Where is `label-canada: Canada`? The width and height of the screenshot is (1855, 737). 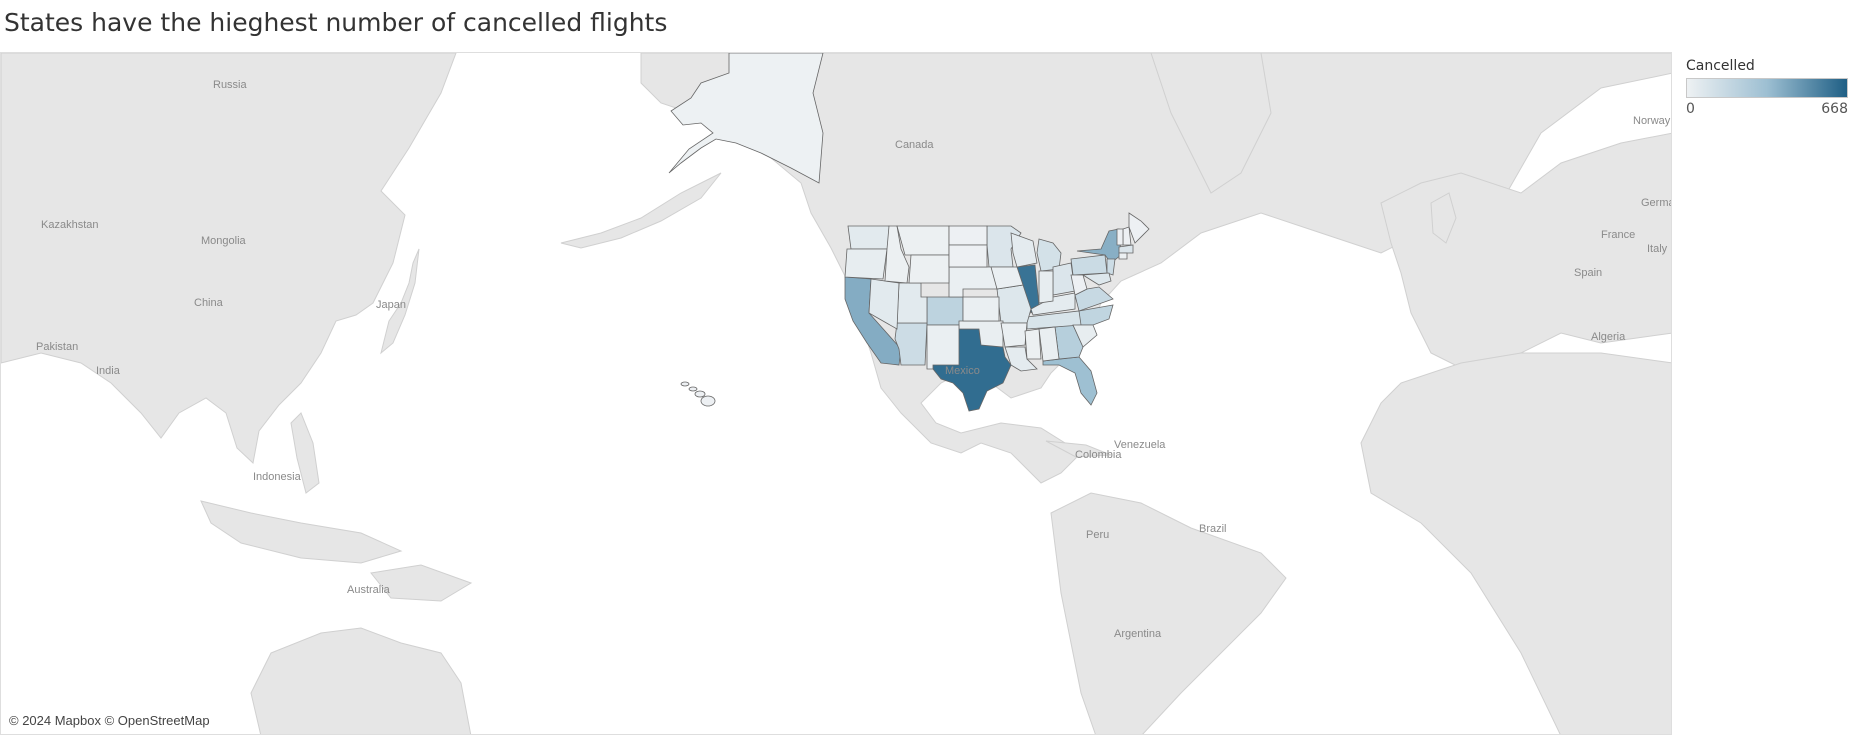 label-canada: Canada is located at coordinates (914, 145).